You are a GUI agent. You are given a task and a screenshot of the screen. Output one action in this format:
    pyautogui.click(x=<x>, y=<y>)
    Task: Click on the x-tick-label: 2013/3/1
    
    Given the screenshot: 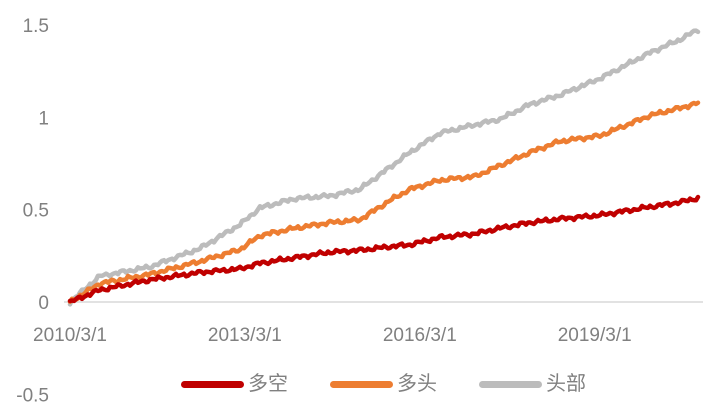 What is the action you would take?
    pyautogui.click(x=245, y=335)
    